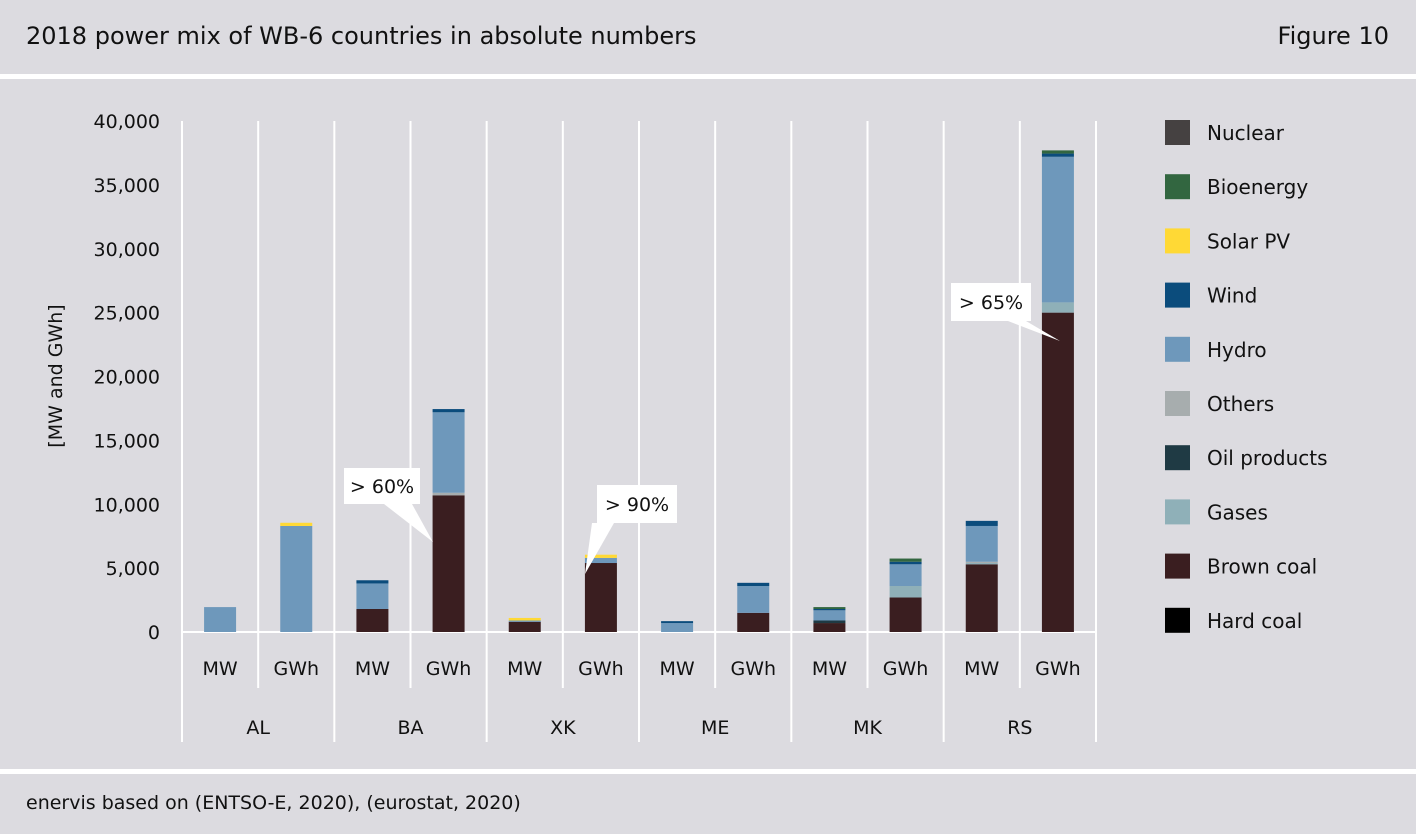  Describe the element at coordinates (867, 728) in the screenshot. I see `group-label: MK` at that location.